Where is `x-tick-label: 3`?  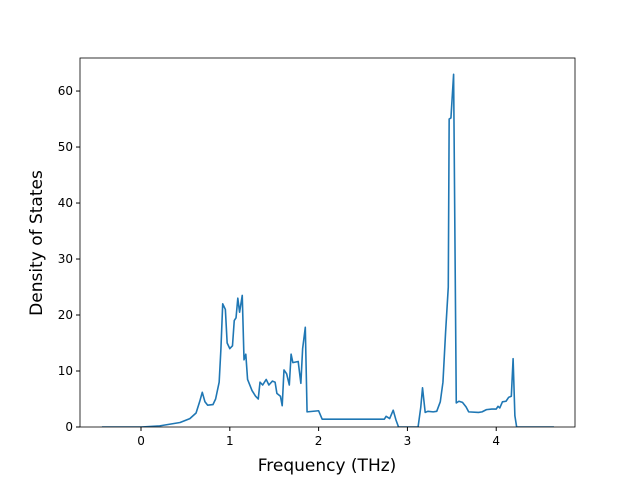
x-tick-label: 3 is located at coordinates (408, 441).